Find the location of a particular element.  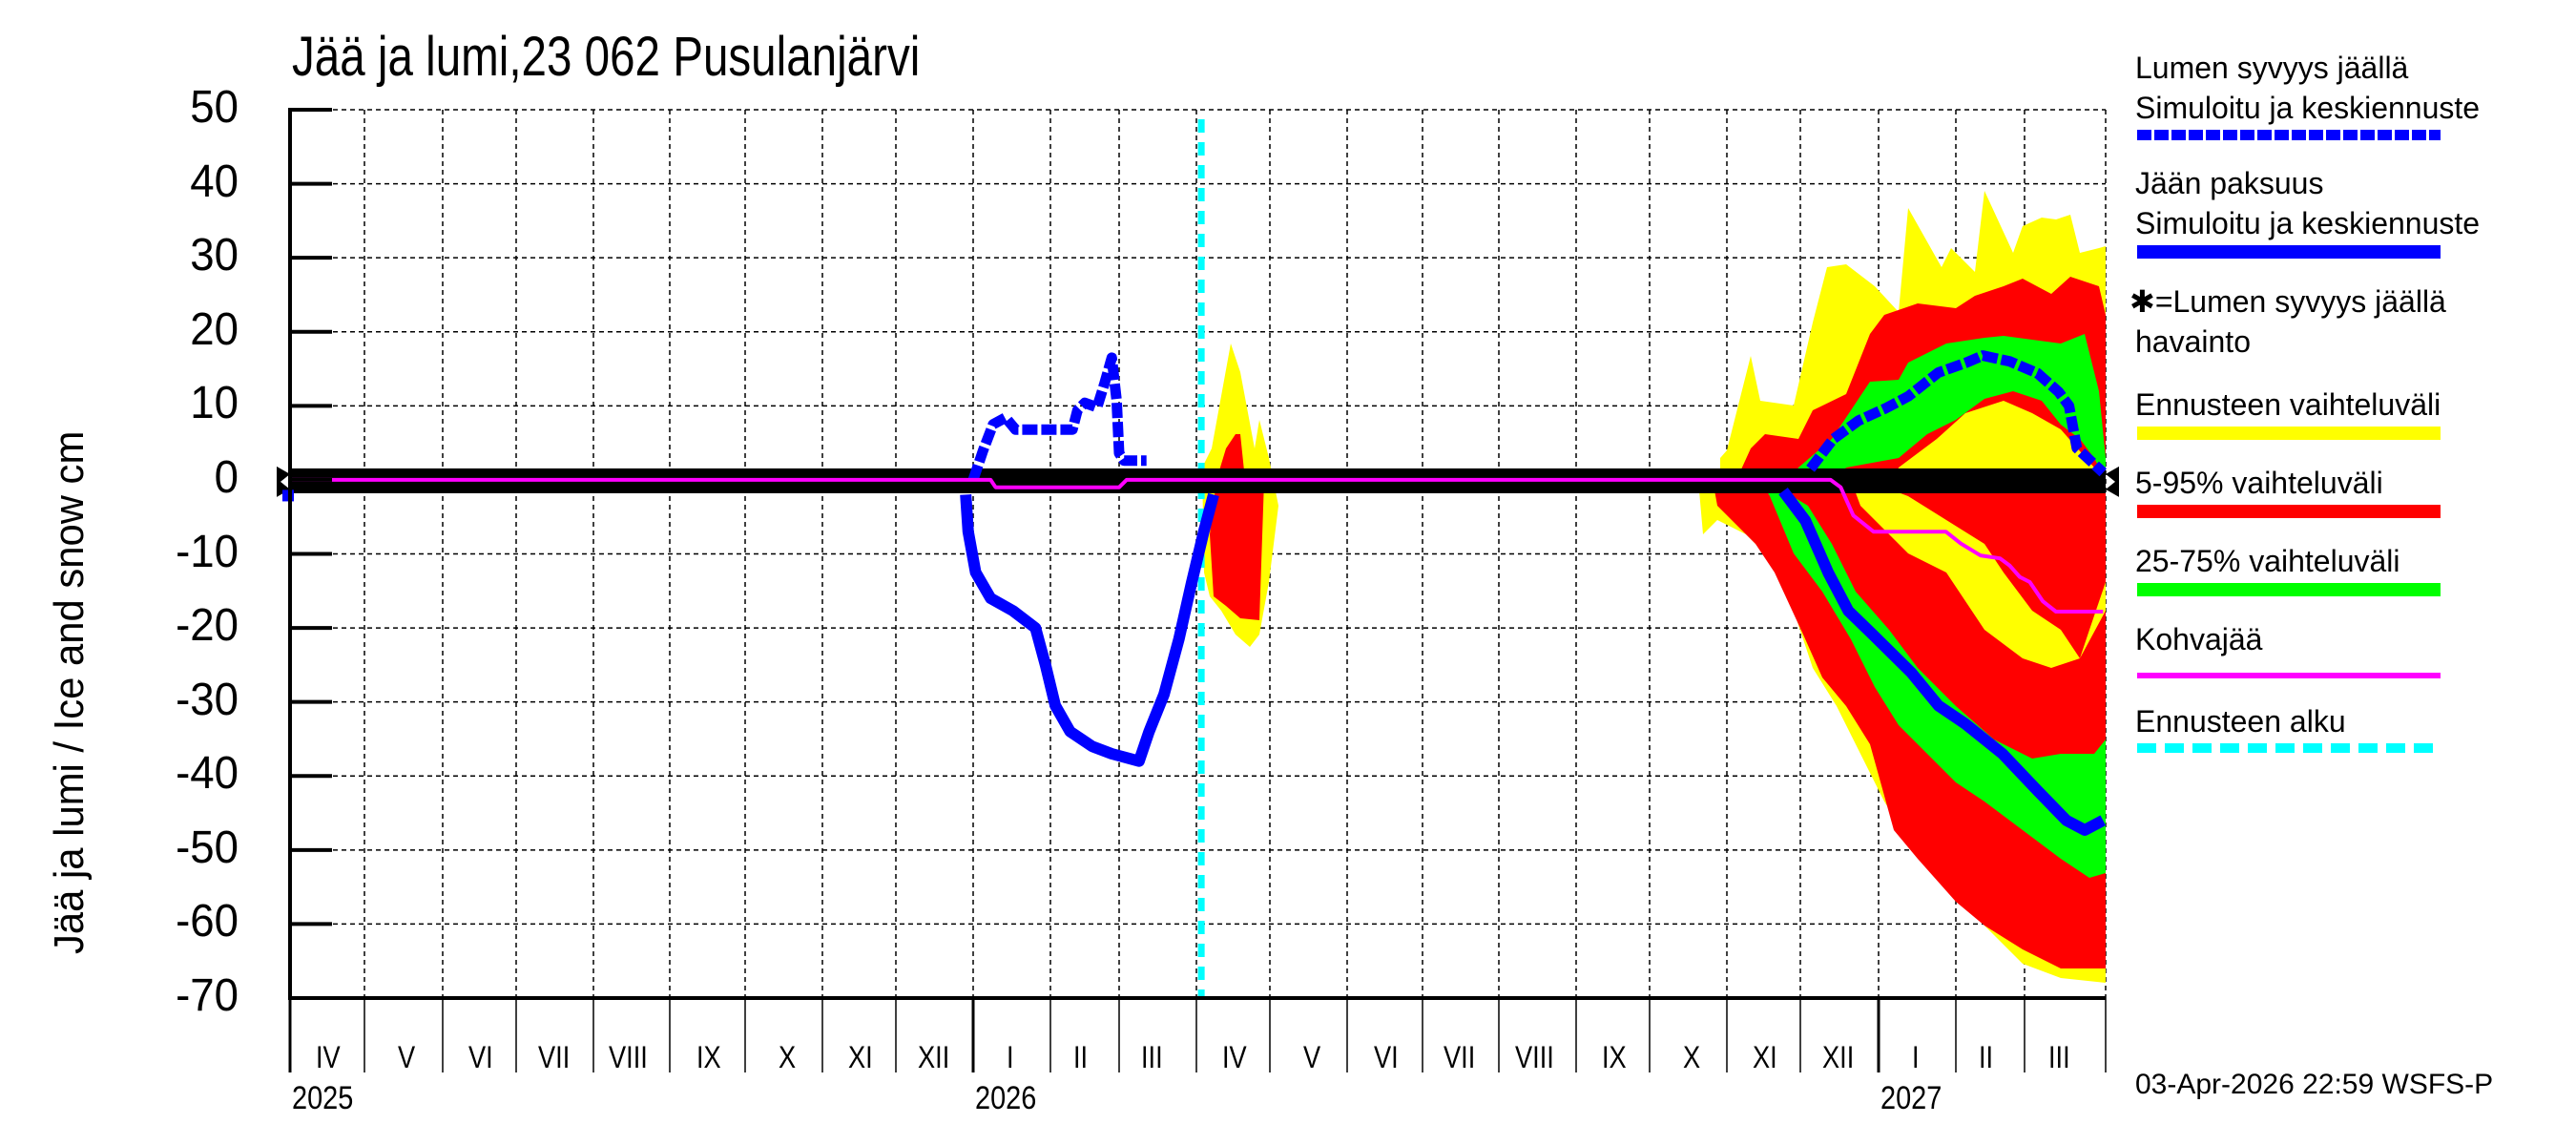

dashed-cyan-line-icon is located at coordinates (2289, 748).